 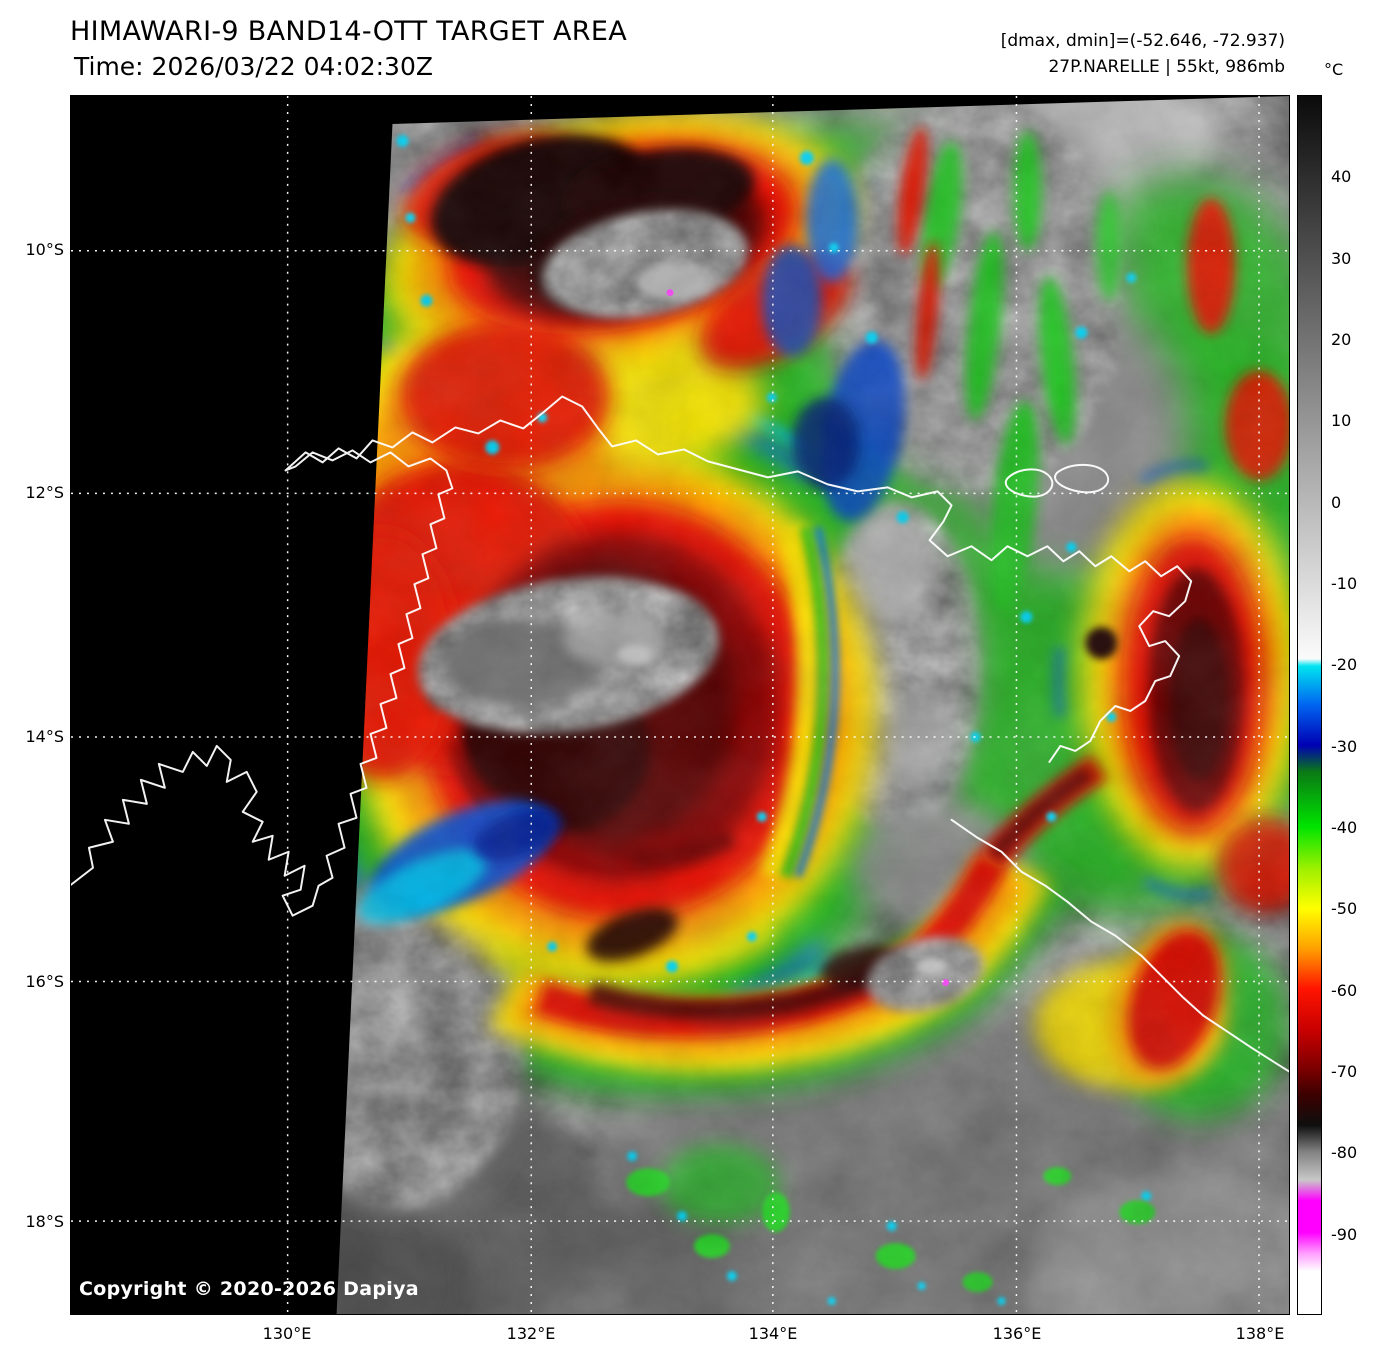 What do you see at coordinates (1341, 420) in the screenshot?
I see `colorbar-tick: 10` at bounding box center [1341, 420].